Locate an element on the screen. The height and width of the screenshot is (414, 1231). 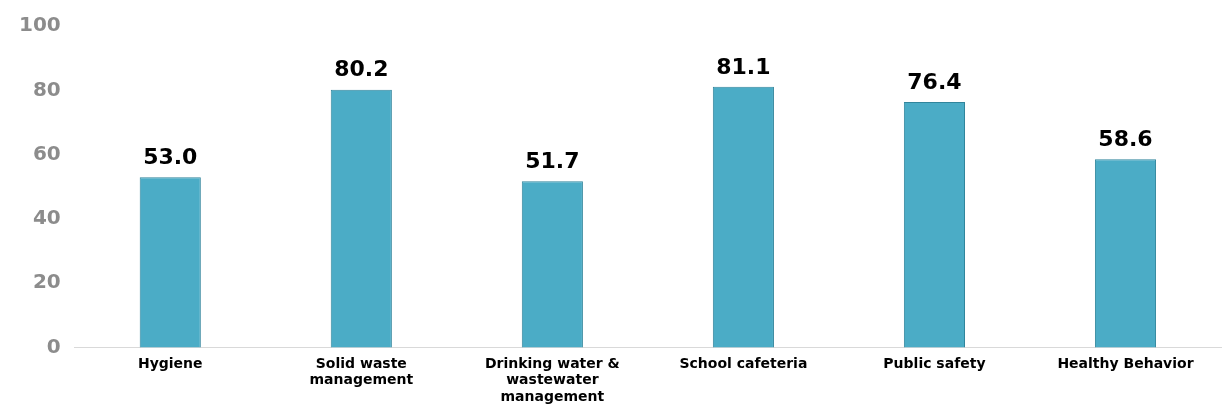
x-tick-label: Public safety is located at coordinates (934, 362).